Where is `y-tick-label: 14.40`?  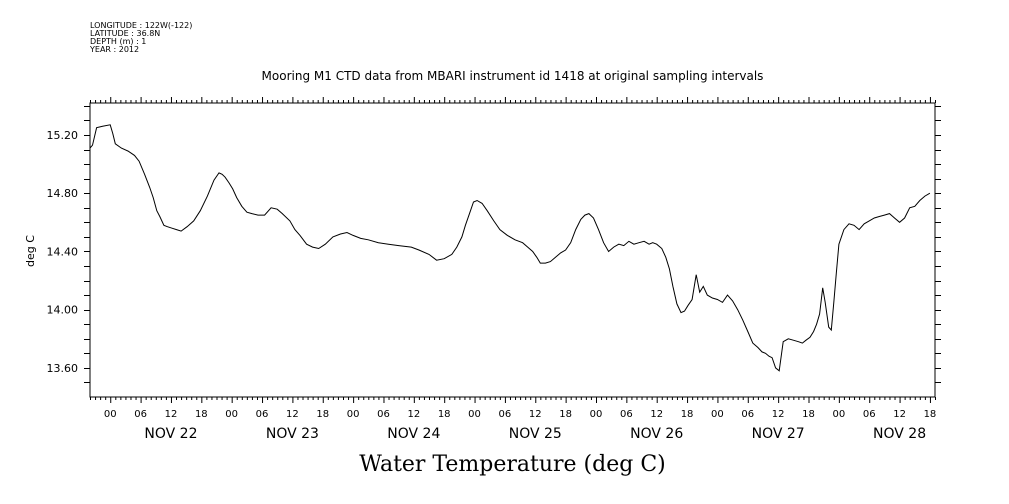 y-tick-label: 14.40 is located at coordinates (63, 251).